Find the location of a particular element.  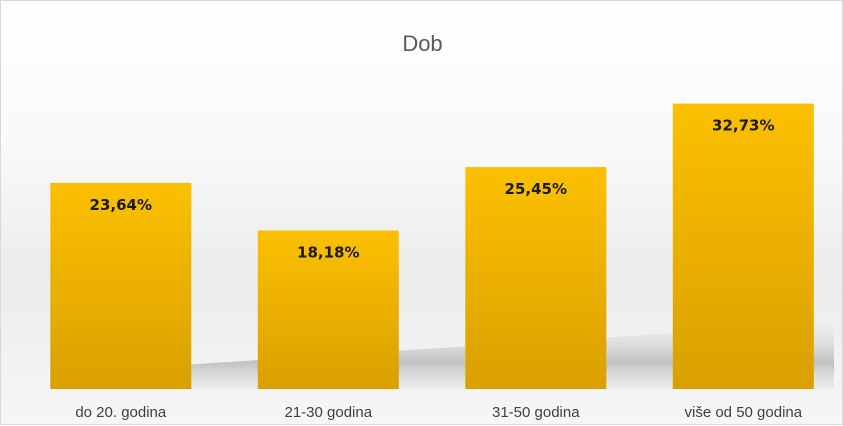

data-label-2: 18,18% is located at coordinates (328, 253).